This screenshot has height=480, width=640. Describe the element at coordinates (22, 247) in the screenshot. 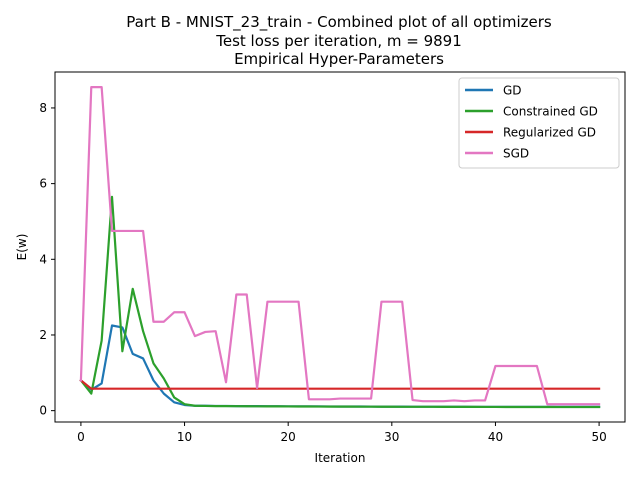

I see `y-axis-label: E(w)` at that location.